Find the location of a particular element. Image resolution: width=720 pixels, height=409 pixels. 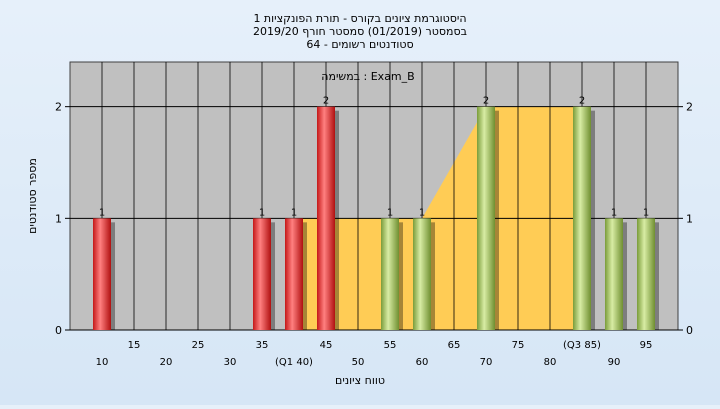

x-axis-label: טווח ציונים is located at coordinates (360, 380).